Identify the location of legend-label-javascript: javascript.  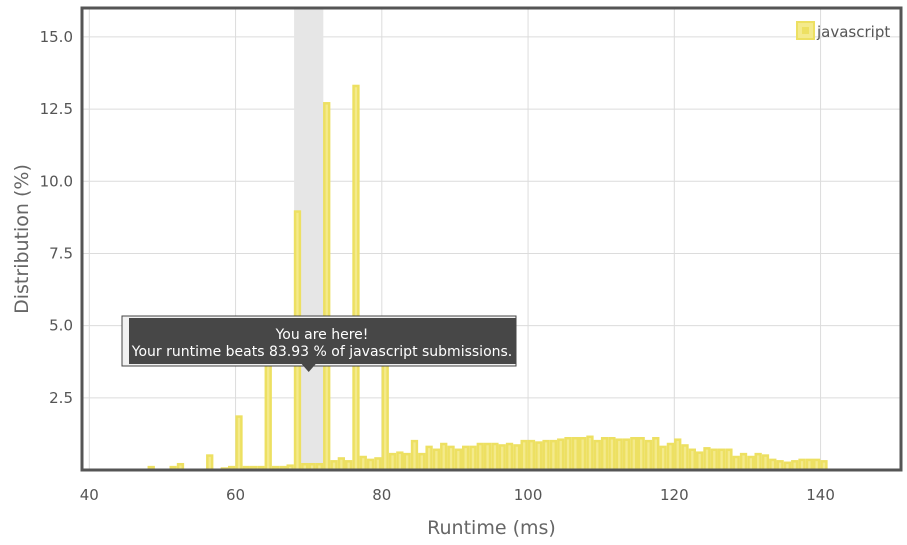
(853, 32).